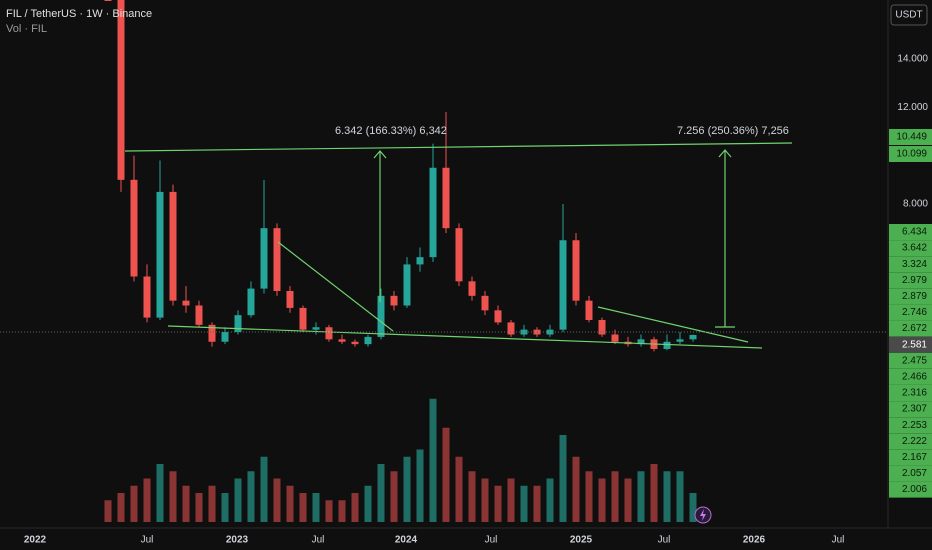  Describe the element at coordinates (391, 131) in the screenshot. I see `measure-label: 6.342 (166.33%) 6,342` at that location.